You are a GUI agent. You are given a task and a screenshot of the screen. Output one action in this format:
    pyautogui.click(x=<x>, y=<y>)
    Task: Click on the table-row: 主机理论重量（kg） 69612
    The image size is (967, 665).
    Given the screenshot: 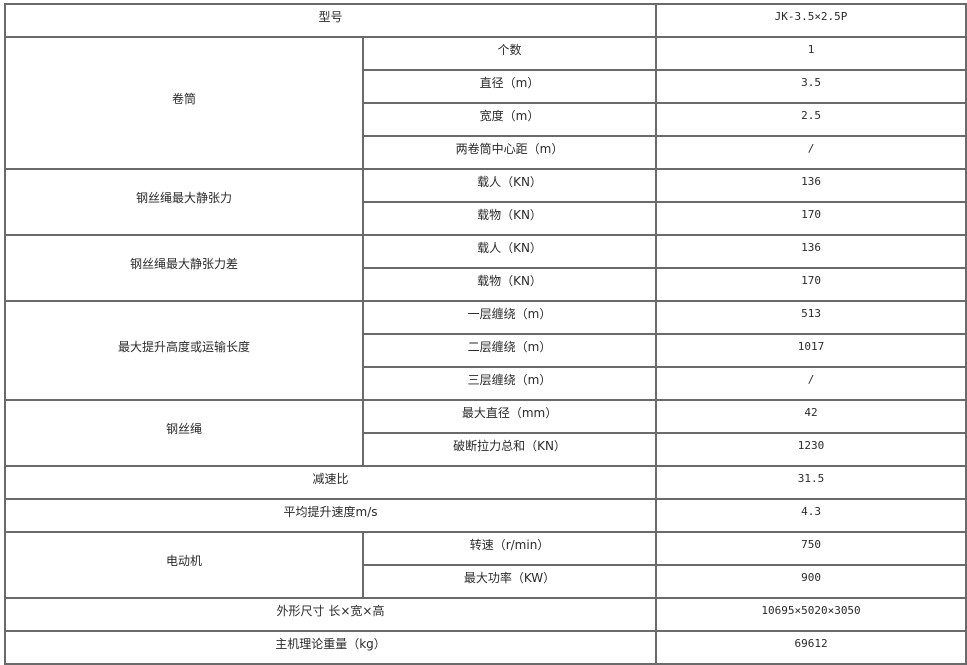 What is the action you would take?
    pyautogui.click(x=485, y=647)
    